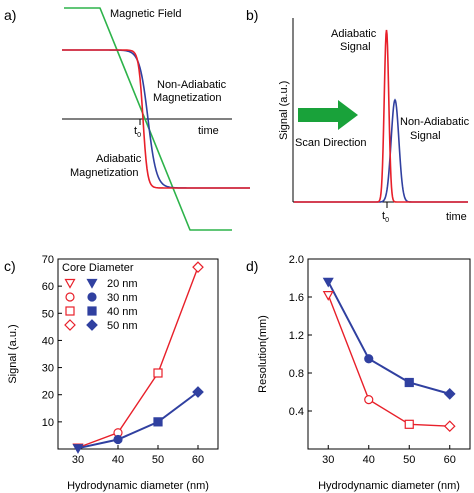 The width and height of the screenshot is (474, 493). I want to click on panel-d-ytick-label-2: 1.2, so click(296, 336).